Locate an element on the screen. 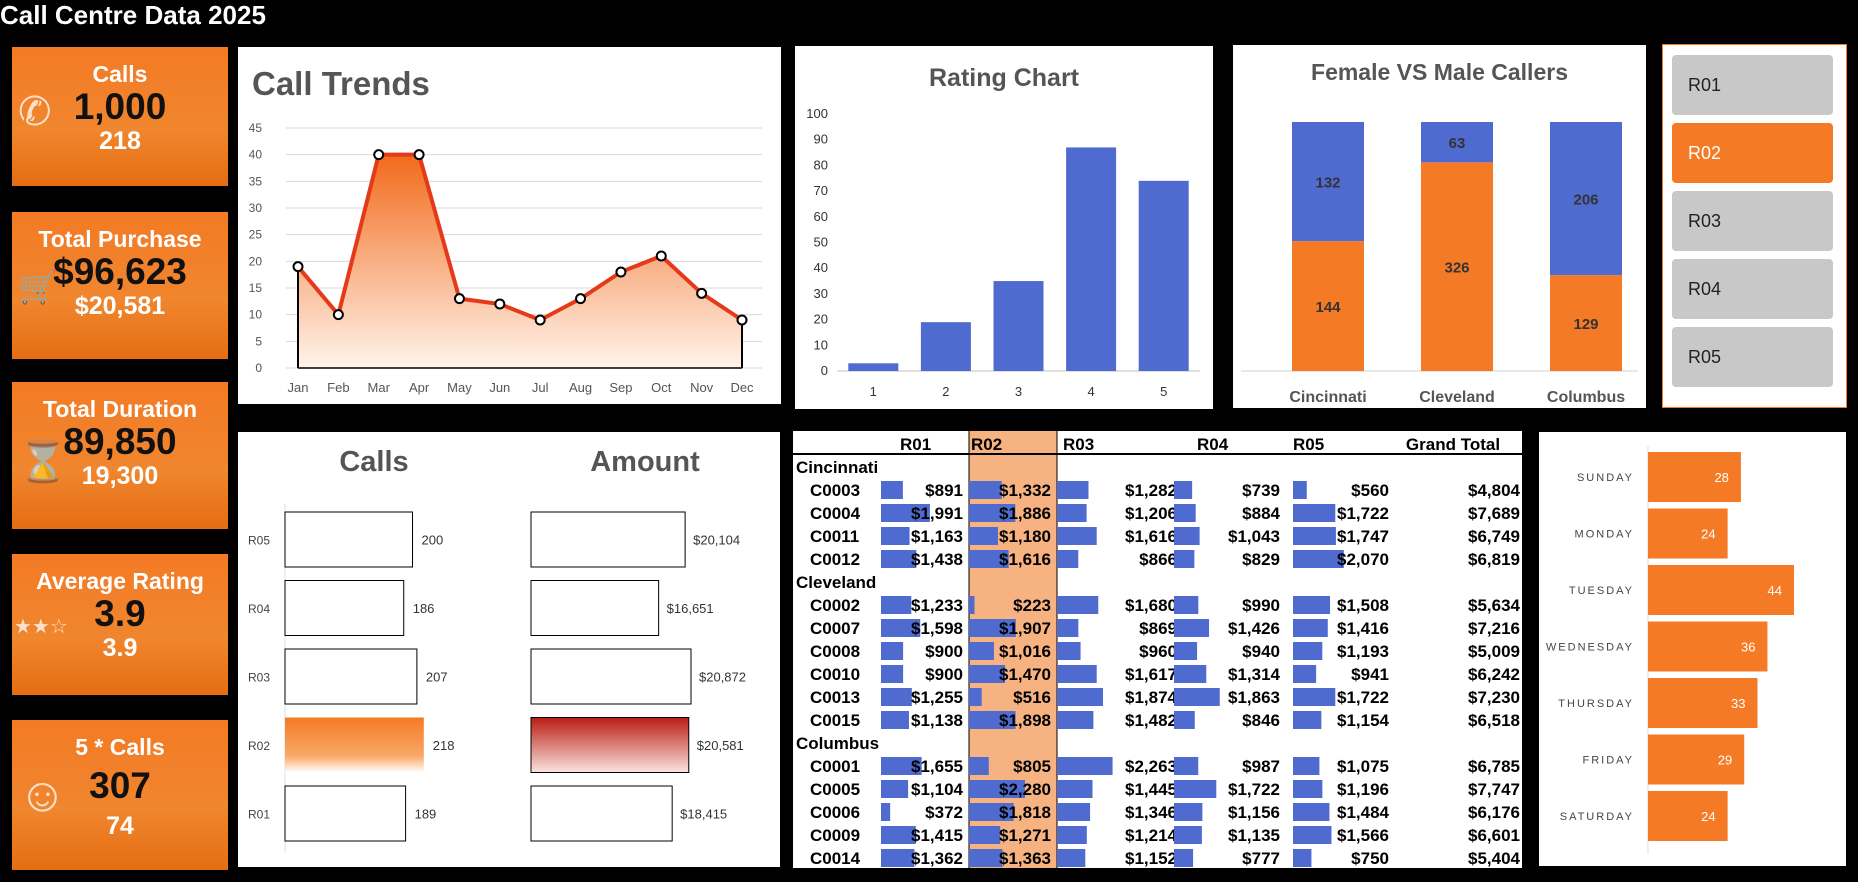  y-tick-label: 40 is located at coordinates (256, 155).